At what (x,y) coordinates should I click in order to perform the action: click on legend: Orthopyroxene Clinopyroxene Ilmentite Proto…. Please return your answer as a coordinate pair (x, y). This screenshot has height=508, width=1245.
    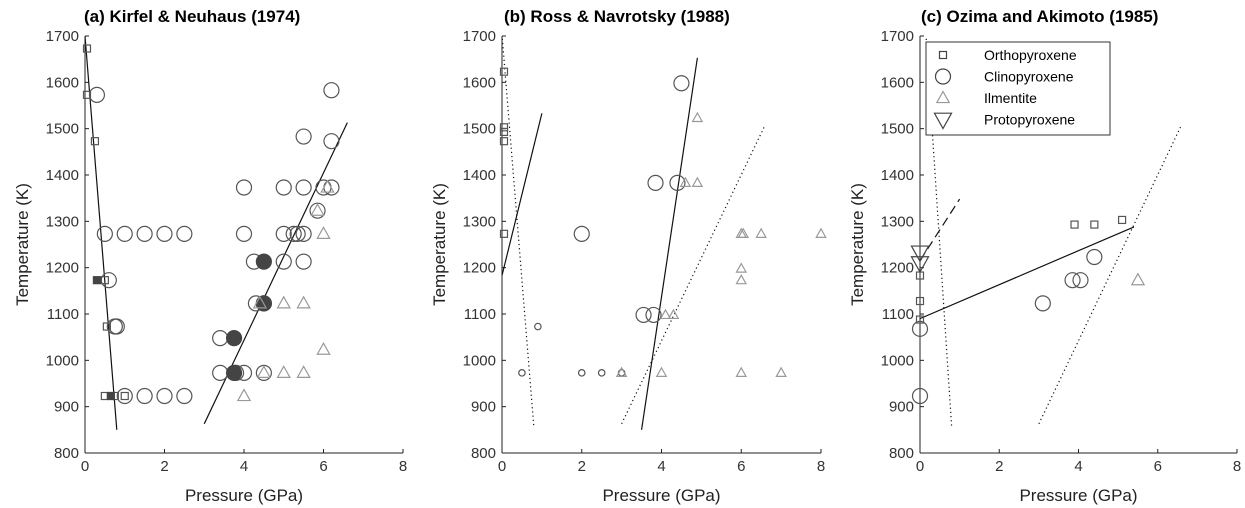
    Looking at the image, I should click on (1018, 88).